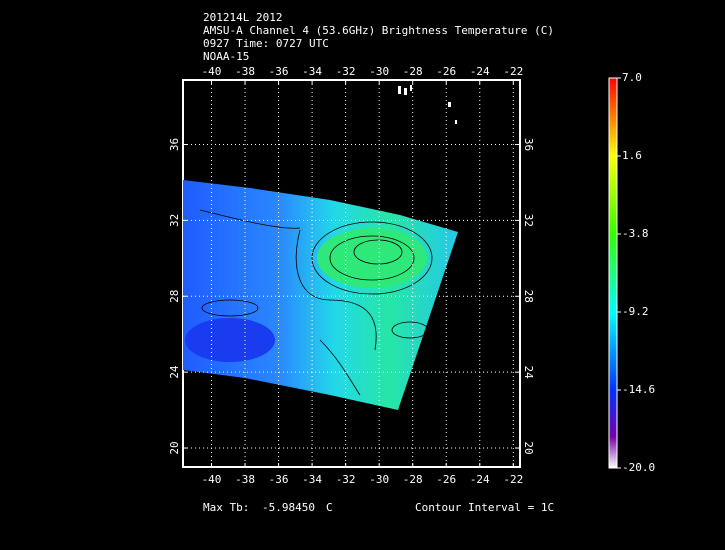 This screenshot has height=550, width=725. I want to click on warm-area, so click(372, 258).